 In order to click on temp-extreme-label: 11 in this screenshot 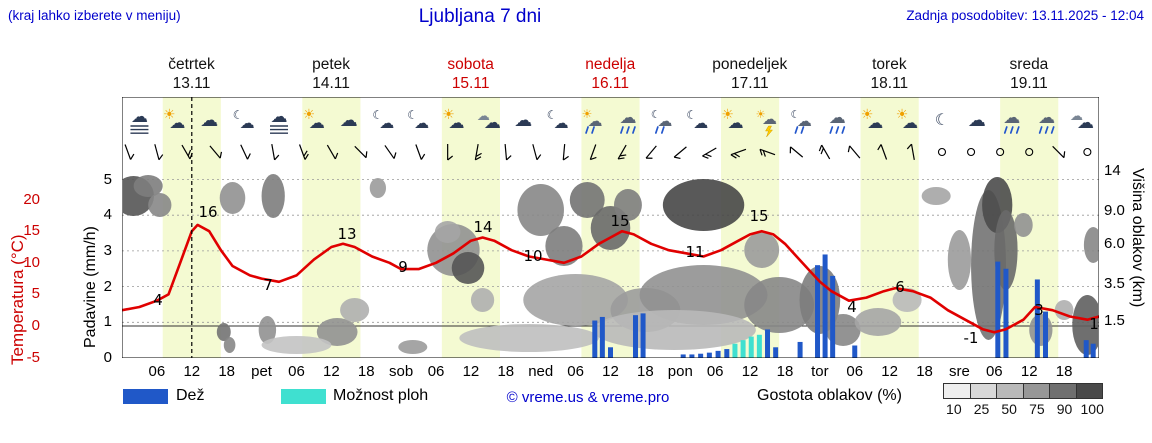, I will do `click(694, 252)`.